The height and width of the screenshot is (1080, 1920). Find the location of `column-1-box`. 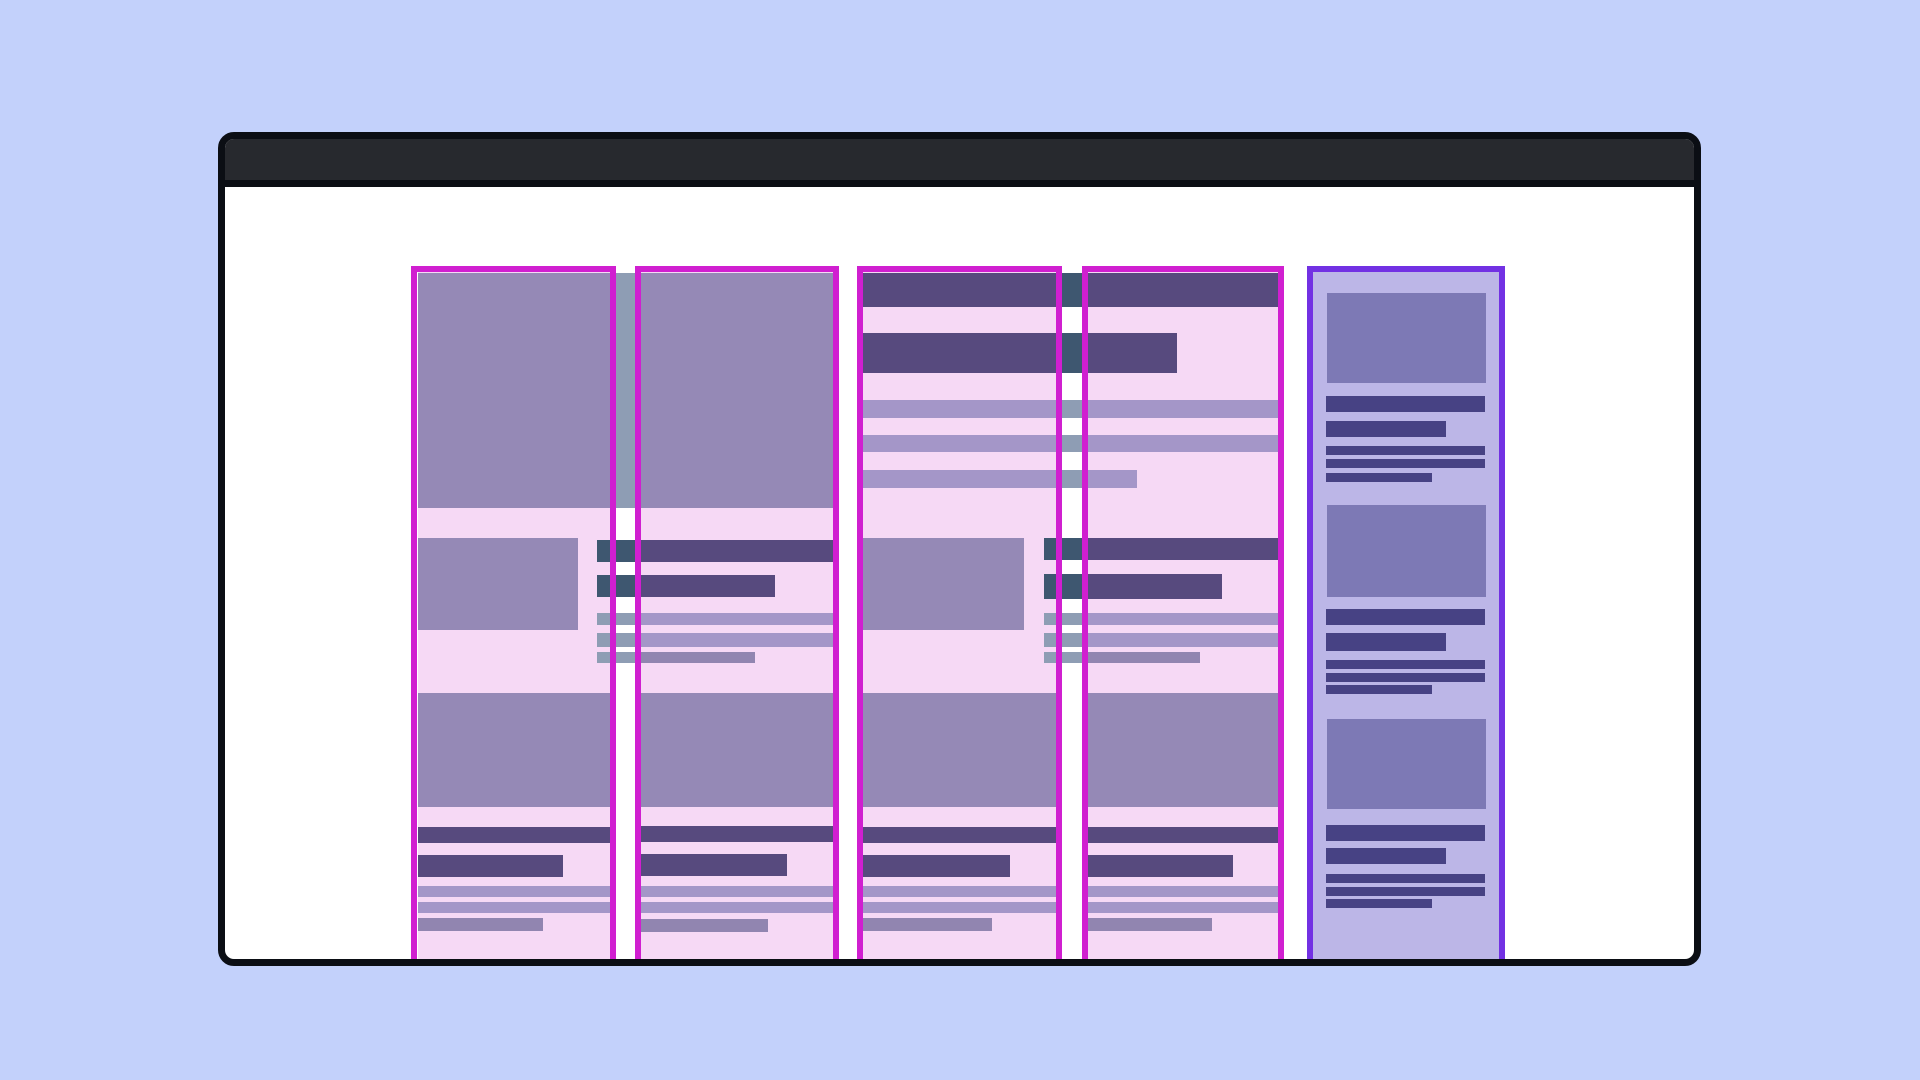

column-1-box is located at coordinates (513, 612).